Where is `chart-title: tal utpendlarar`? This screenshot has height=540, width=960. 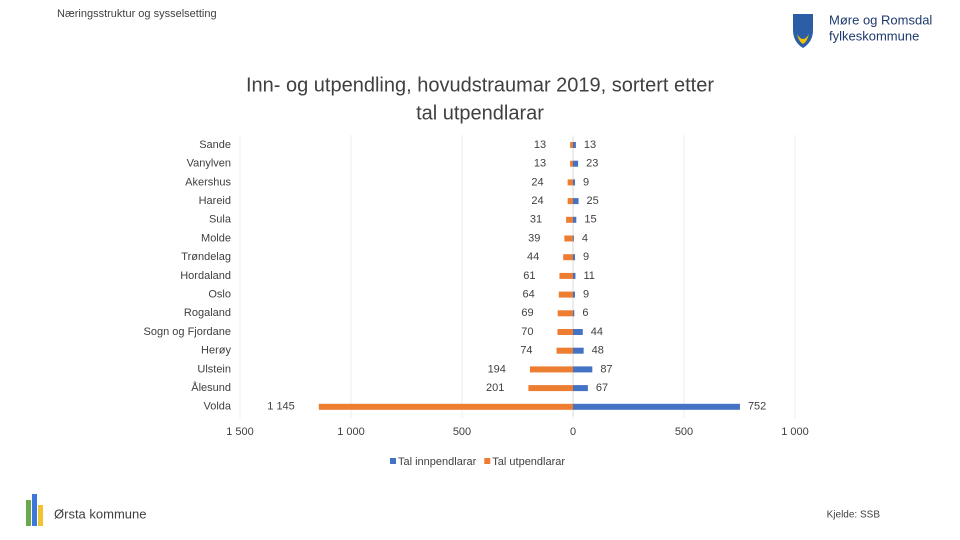
chart-title: tal utpendlarar is located at coordinates (480, 113).